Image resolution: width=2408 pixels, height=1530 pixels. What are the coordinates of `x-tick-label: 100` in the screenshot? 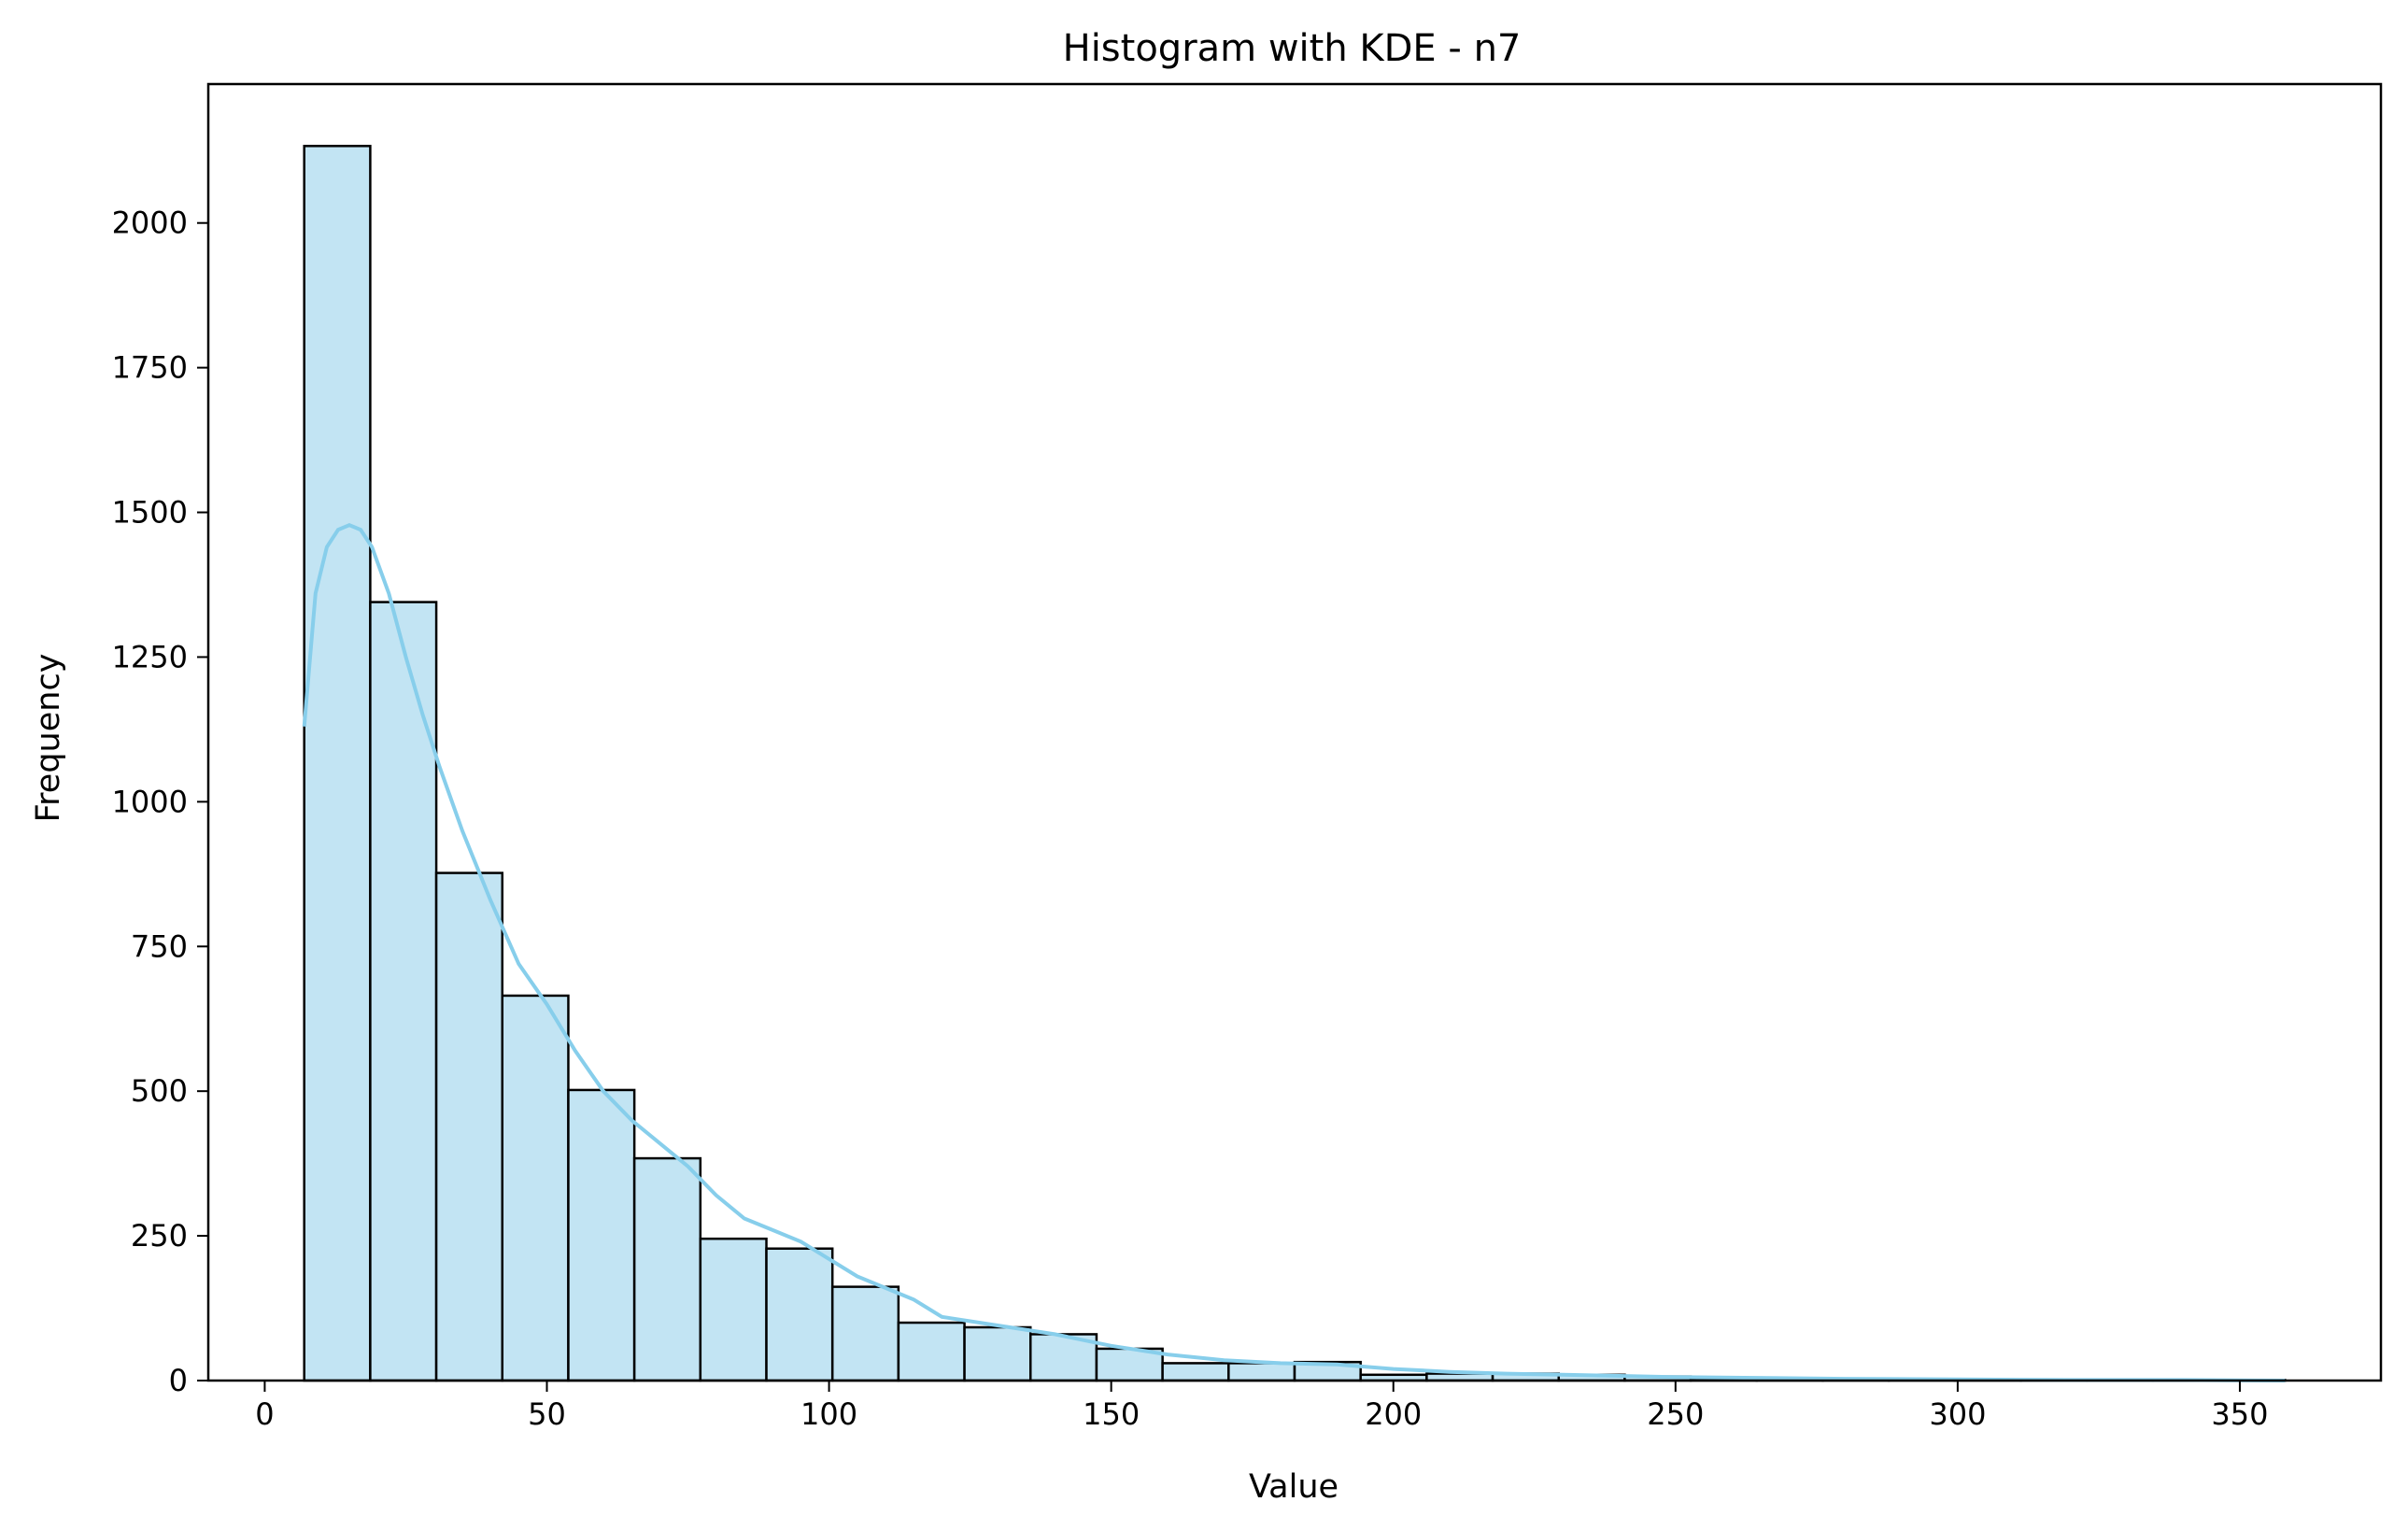 It's located at (828, 1414).